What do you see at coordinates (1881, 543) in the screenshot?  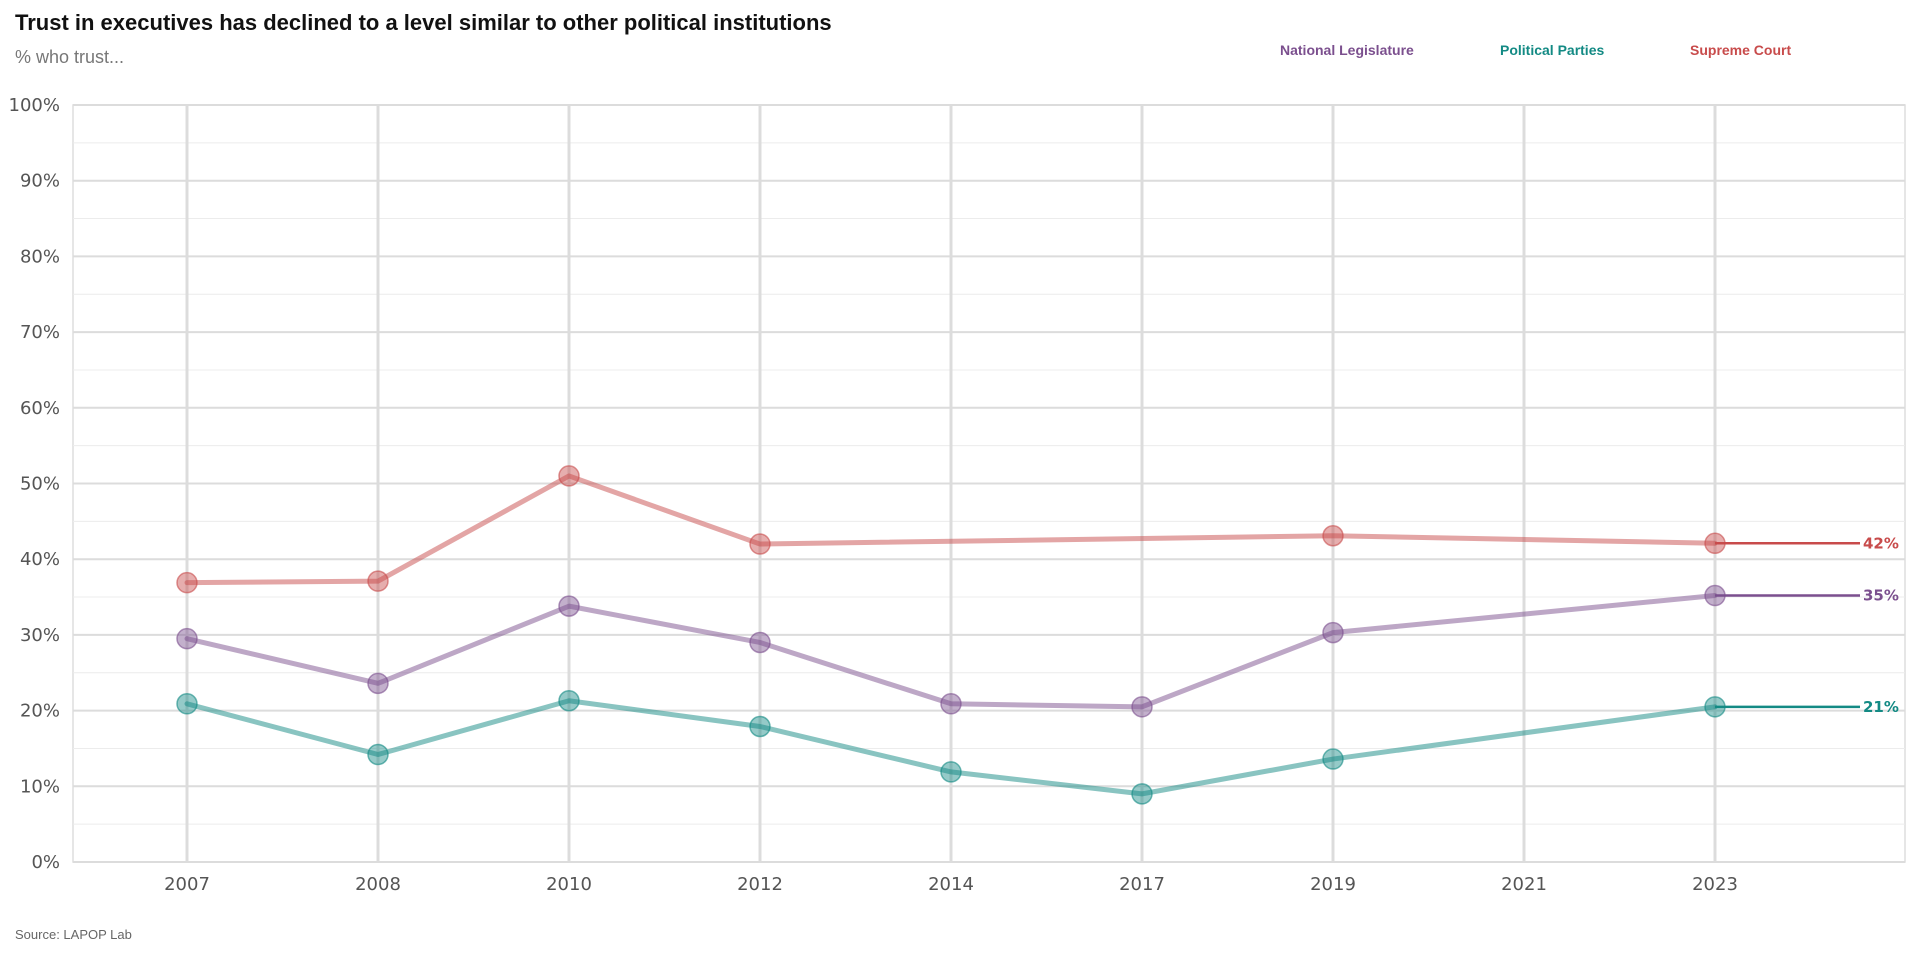 I see `series-end-label: 42%` at bounding box center [1881, 543].